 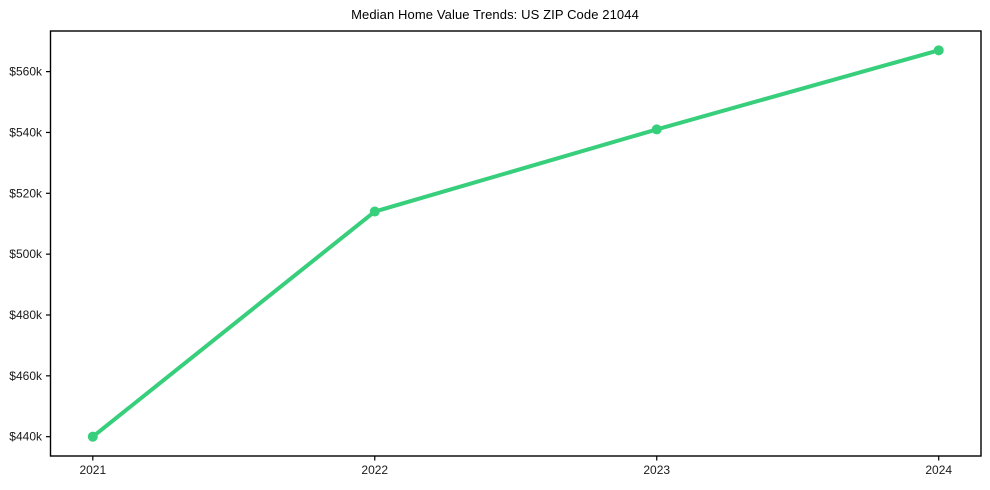 I want to click on x-tick-label: 2021, so click(x=92, y=470).